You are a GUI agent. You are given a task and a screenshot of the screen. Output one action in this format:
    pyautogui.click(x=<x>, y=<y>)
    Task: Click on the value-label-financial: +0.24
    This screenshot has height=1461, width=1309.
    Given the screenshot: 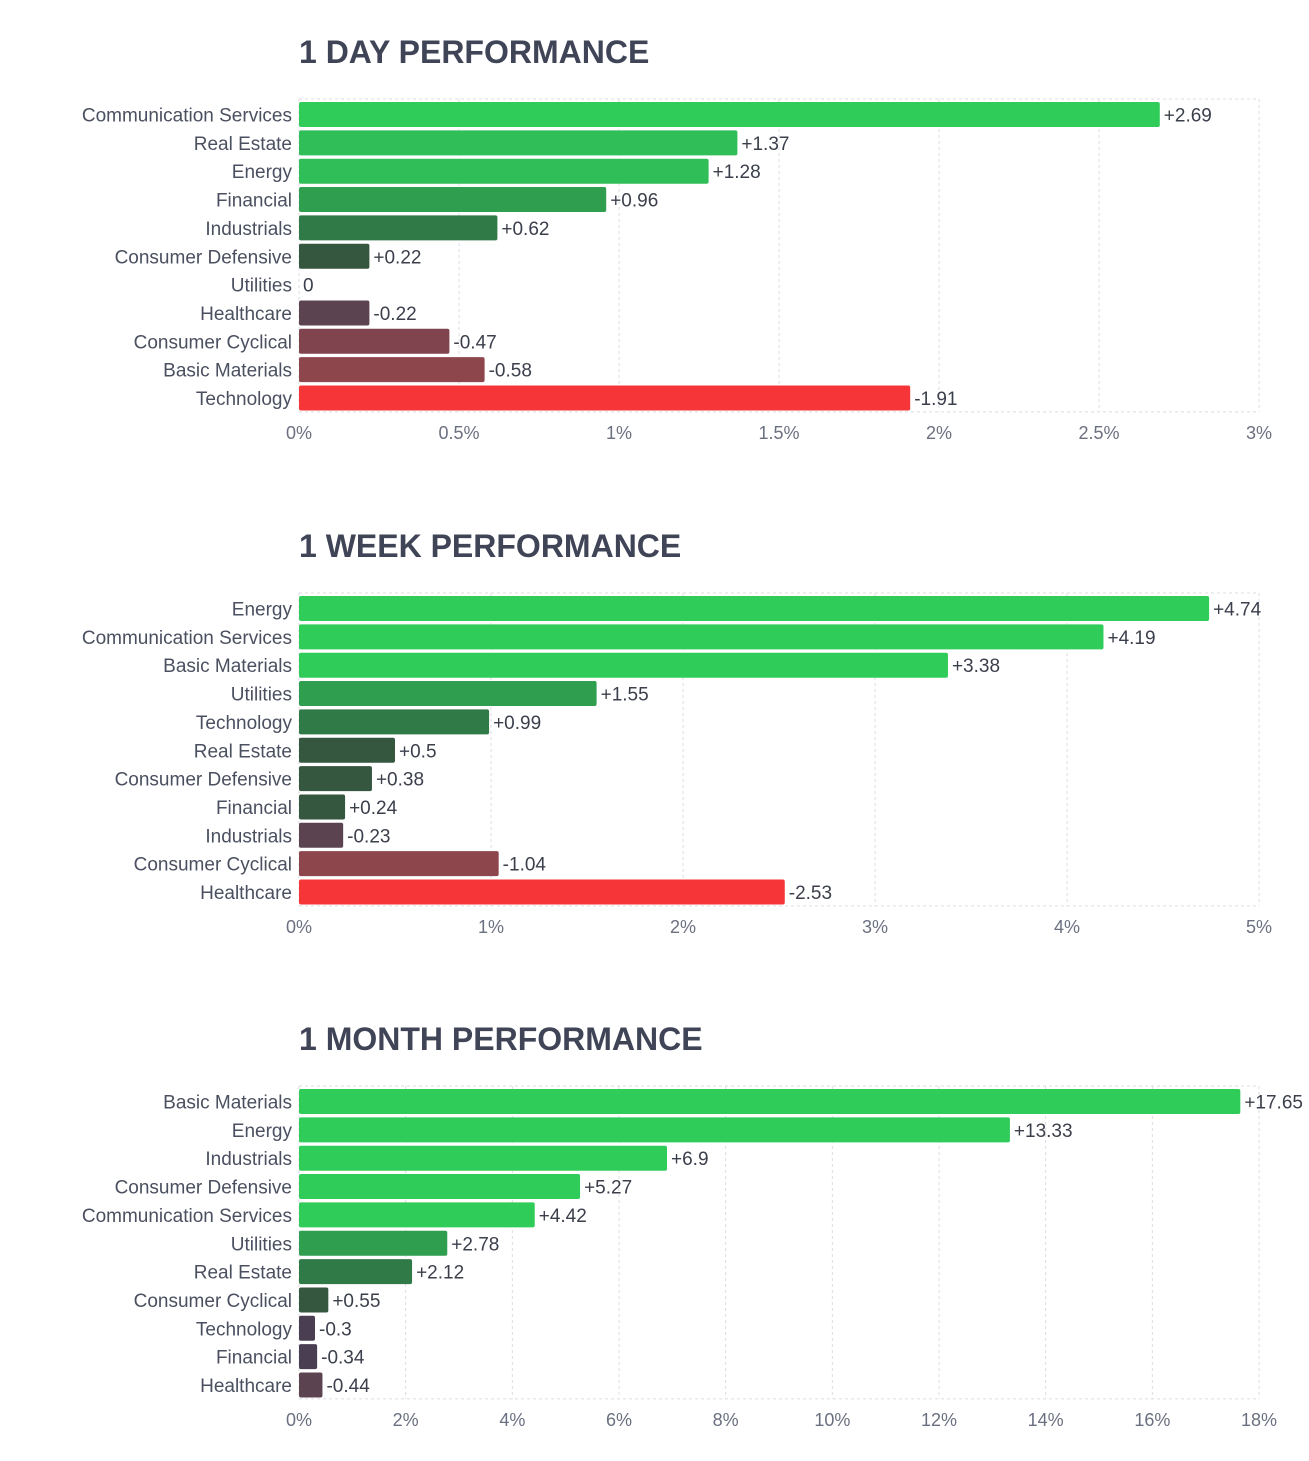 What is the action you would take?
    pyautogui.click(x=373, y=808)
    